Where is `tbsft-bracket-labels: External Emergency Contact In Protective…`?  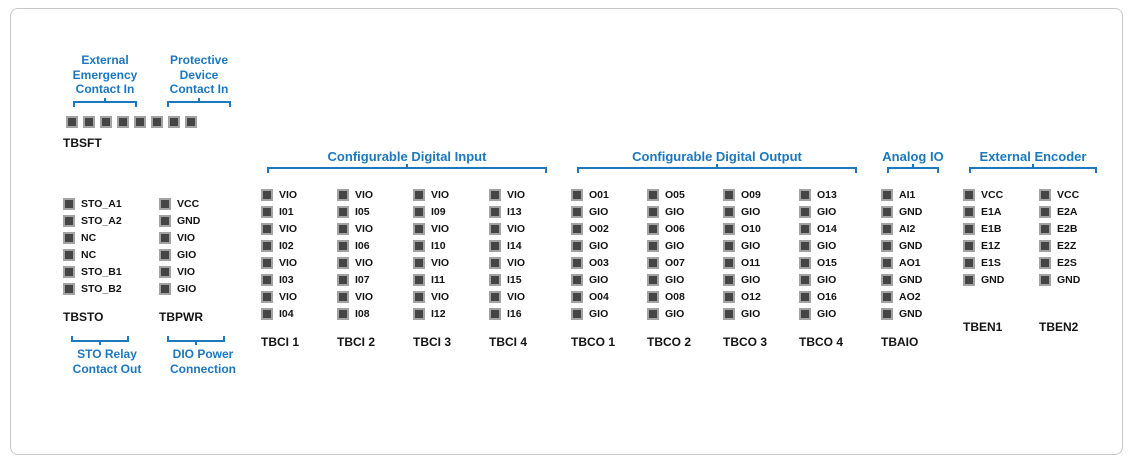
tbsft-bracket-labels: External Emergency Contact In Protective… is located at coordinates (153, 80).